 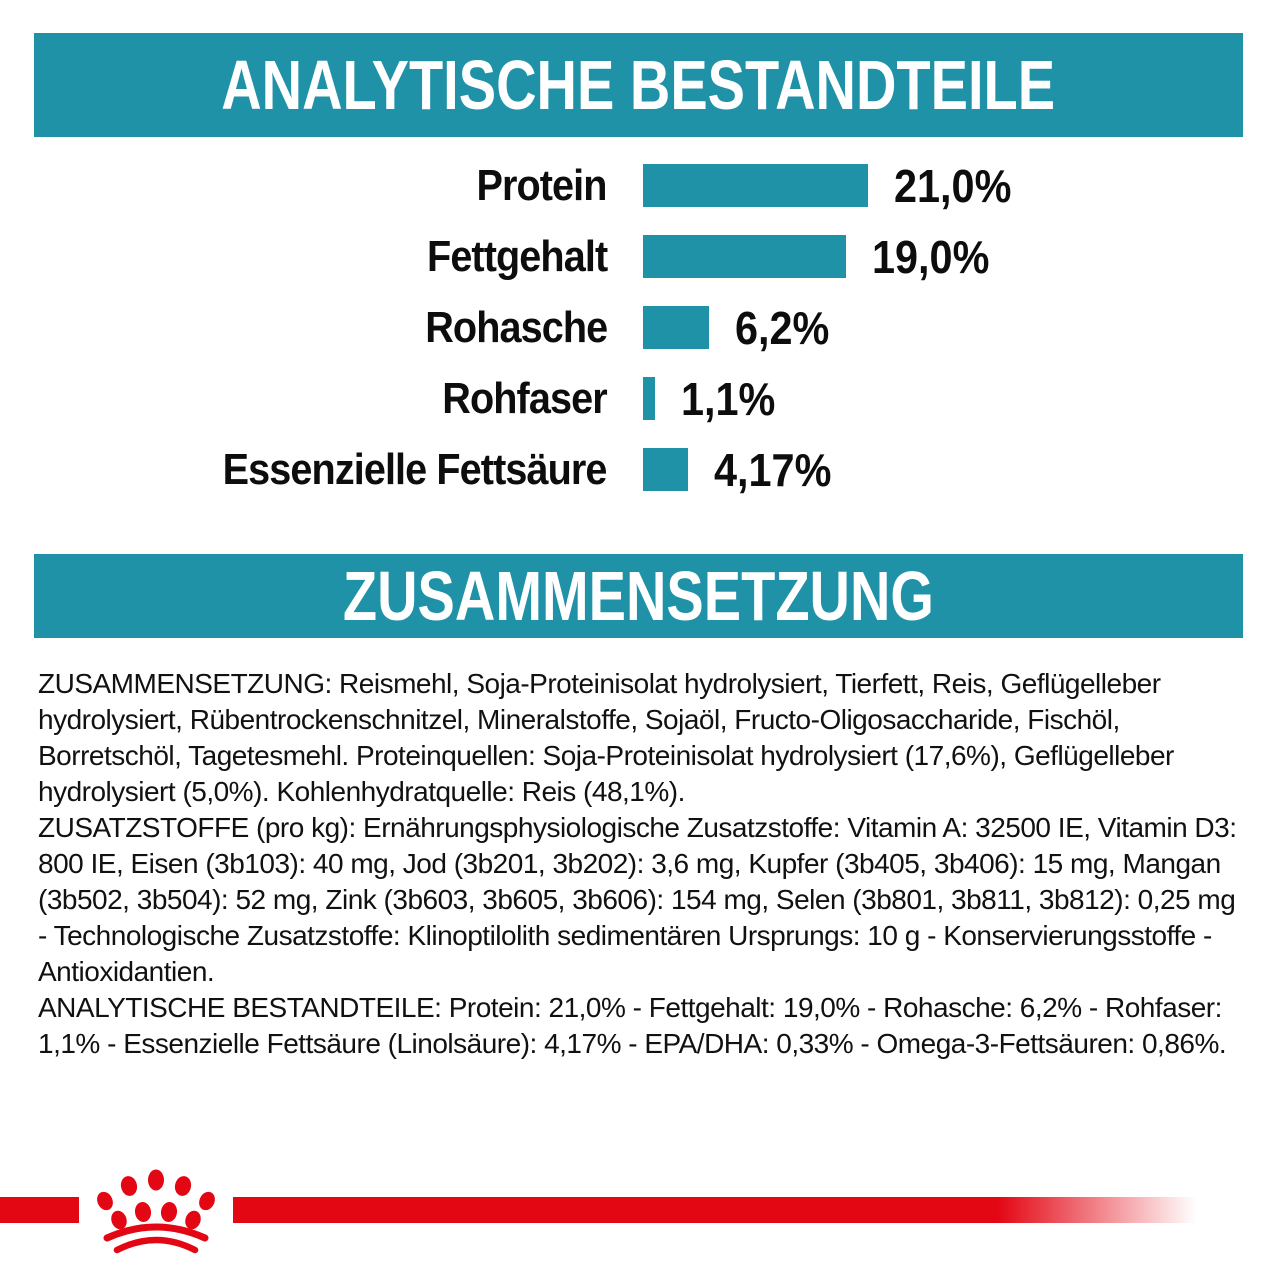 I want to click on composition-header-title: ZUSAMMENSETZUNG, so click(x=638, y=596).